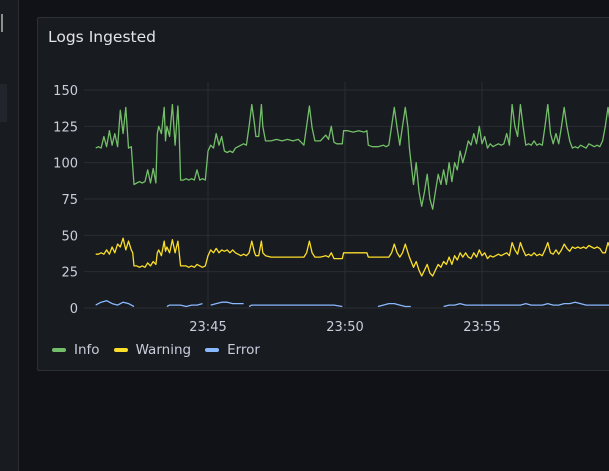 The image size is (609, 471). What do you see at coordinates (65, 164) in the screenshot?
I see `y-tick-label: 100` at bounding box center [65, 164].